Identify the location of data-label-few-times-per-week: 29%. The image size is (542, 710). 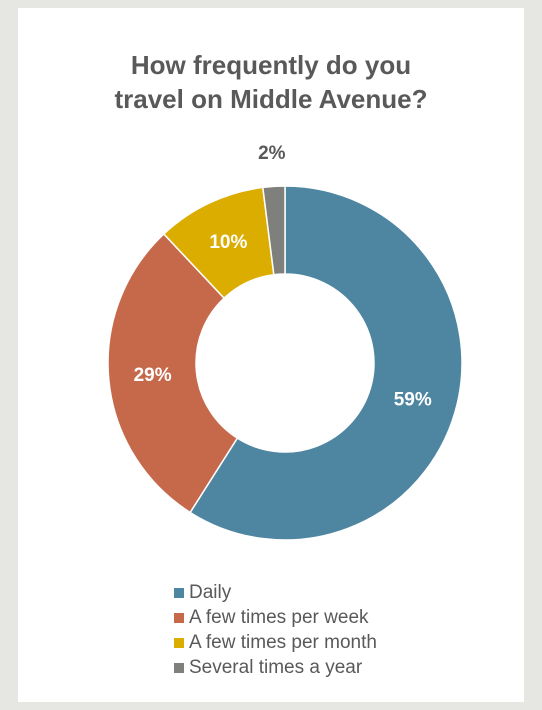
(153, 375).